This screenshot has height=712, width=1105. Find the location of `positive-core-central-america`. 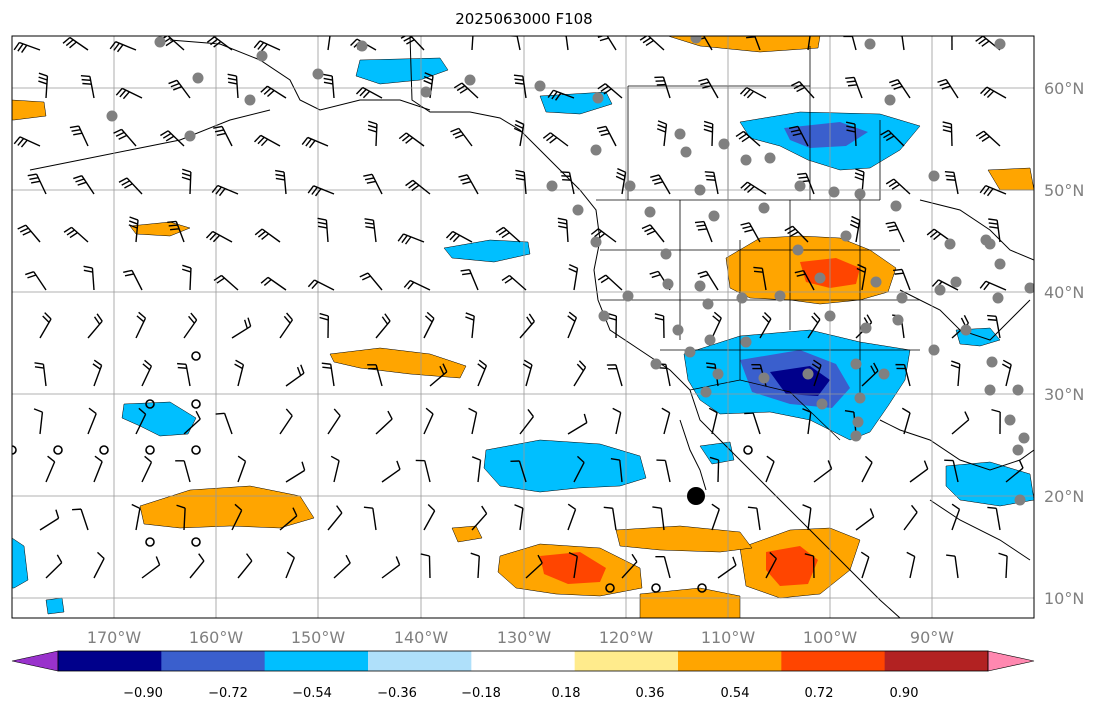

positive-core-central-america is located at coordinates (792, 566).